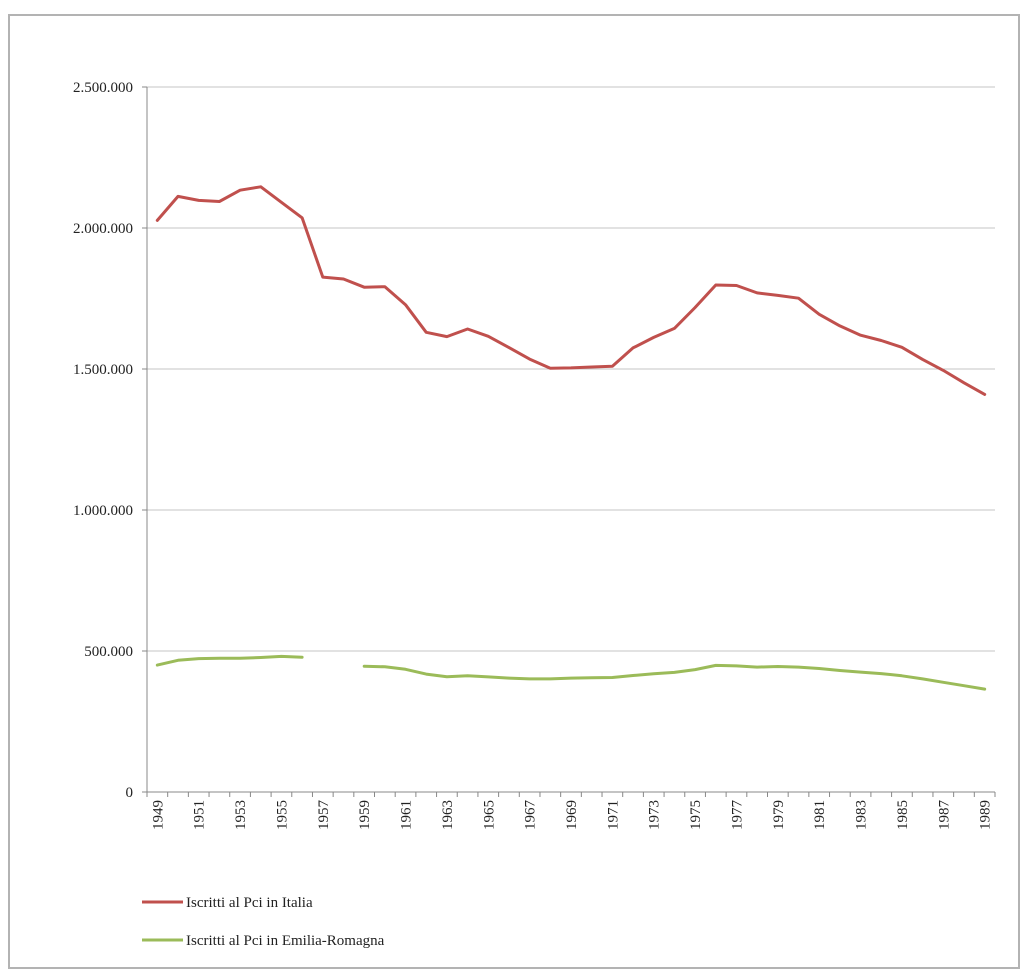 The image size is (1024, 973). What do you see at coordinates (103, 511) in the screenshot?
I see `y-tick-label: 1.000.000` at bounding box center [103, 511].